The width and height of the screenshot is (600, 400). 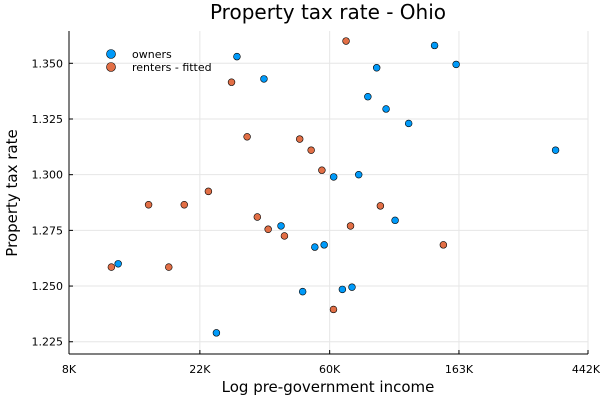 I want to click on y-axis-label: Property tax rate, so click(x=12, y=192).